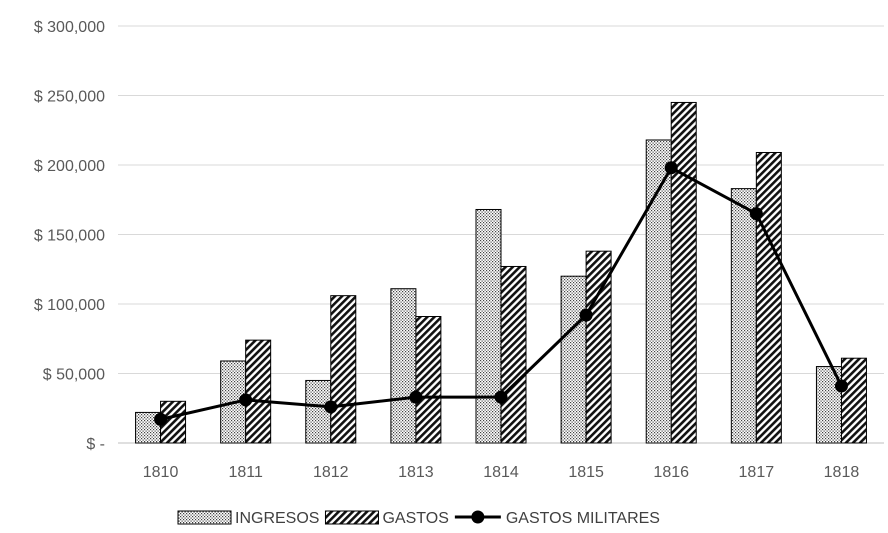 This screenshot has height=533, width=888. What do you see at coordinates (245, 472) in the screenshot?
I see `x-tick-label: 1811` at bounding box center [245, 472].